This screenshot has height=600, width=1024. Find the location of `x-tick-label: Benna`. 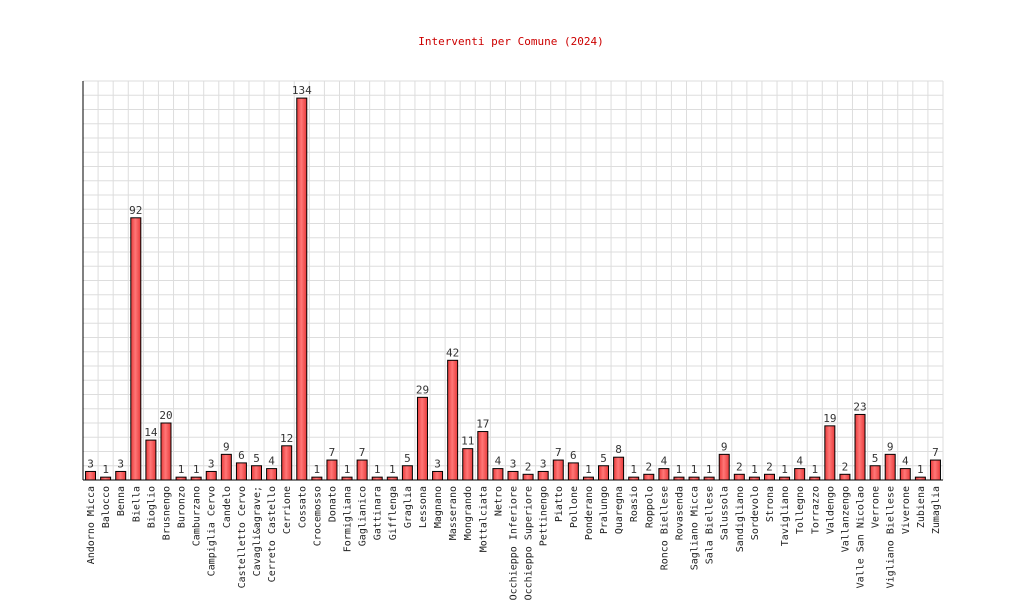

x-tick-label: Benna is located at coordinates (121, 501).